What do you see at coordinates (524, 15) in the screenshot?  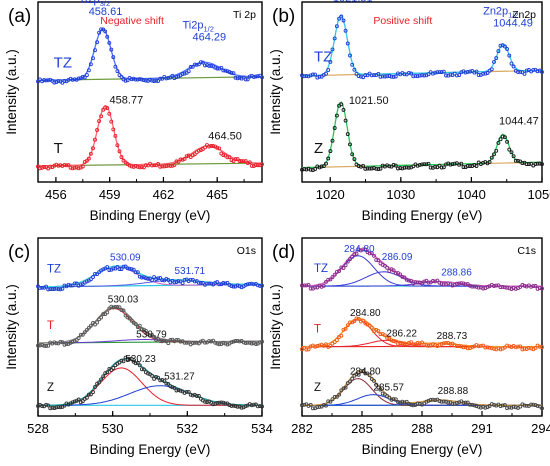 I see `element-label: Zn2p` at bounding box center [524, 15].